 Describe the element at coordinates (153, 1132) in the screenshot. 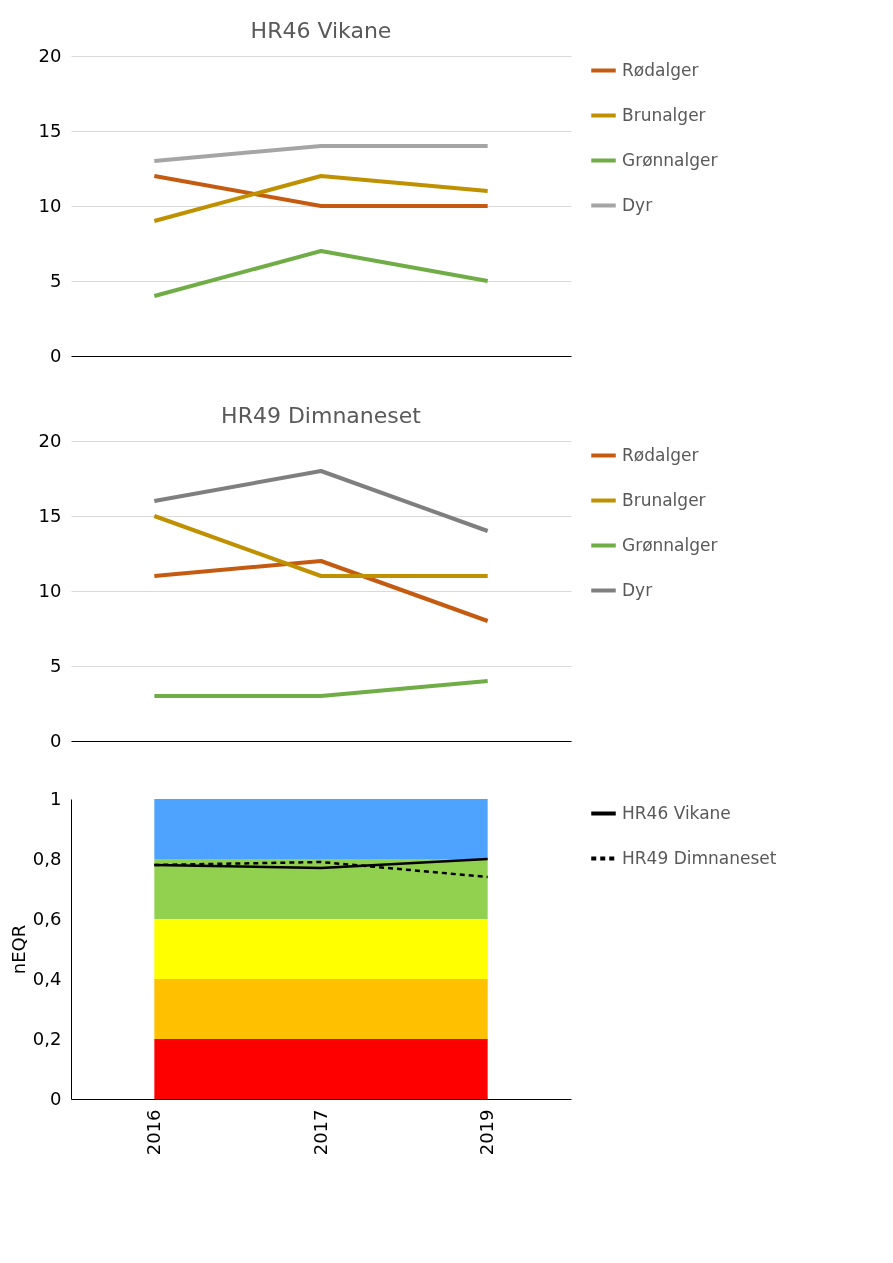

I see `x-tick-label: 2016` at that location.